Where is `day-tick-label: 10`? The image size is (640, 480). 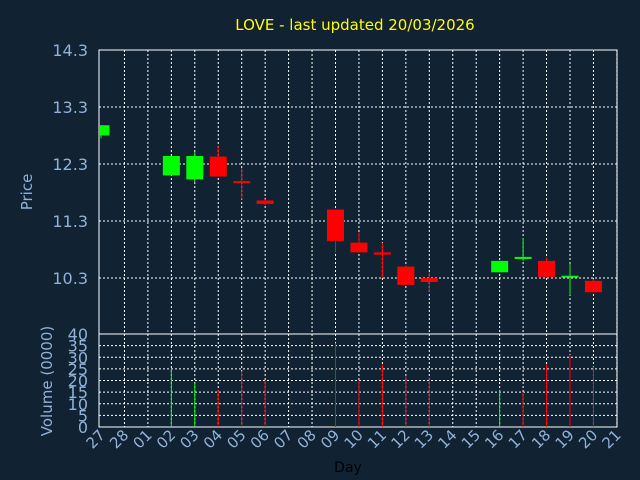
day-tick-label: 10 is located at coordinates (354, 439).